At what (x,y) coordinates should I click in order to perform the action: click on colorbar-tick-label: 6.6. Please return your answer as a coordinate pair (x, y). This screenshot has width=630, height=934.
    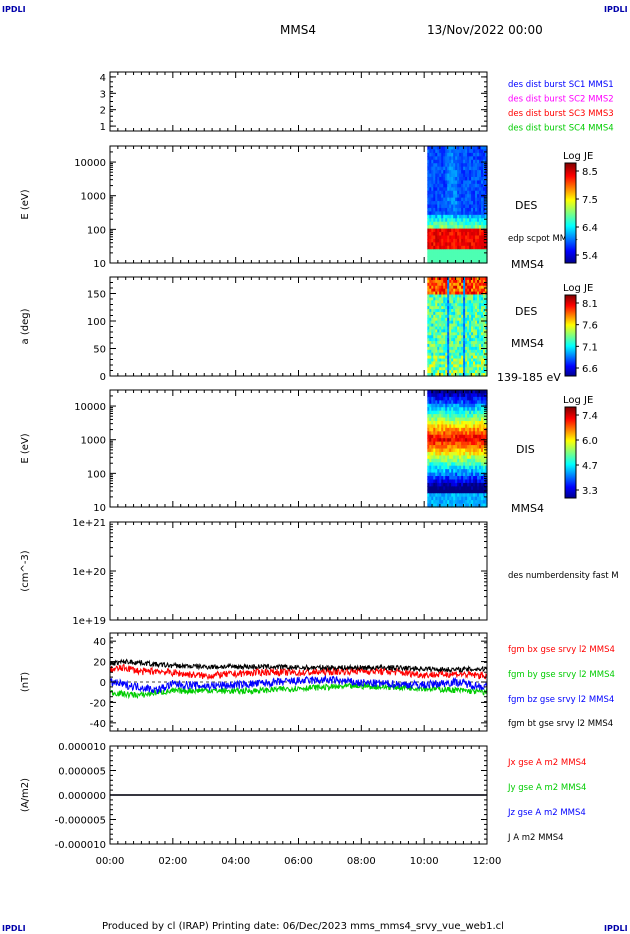
    Looking at the image, I should click on (590, 369).